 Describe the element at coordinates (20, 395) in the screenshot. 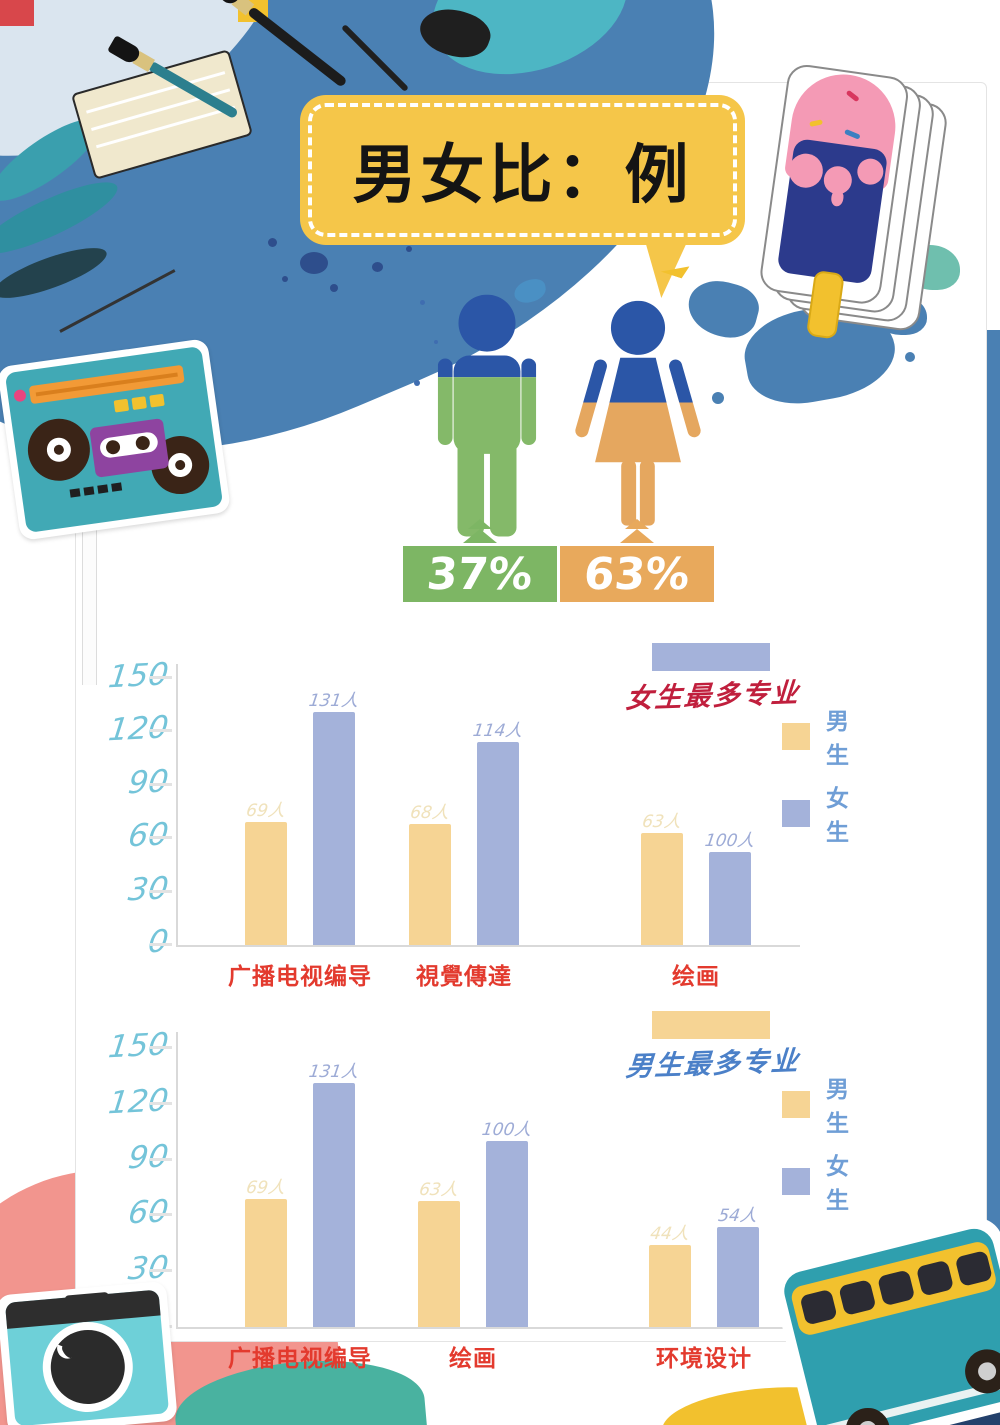

I see `boombox-knob` at that location.